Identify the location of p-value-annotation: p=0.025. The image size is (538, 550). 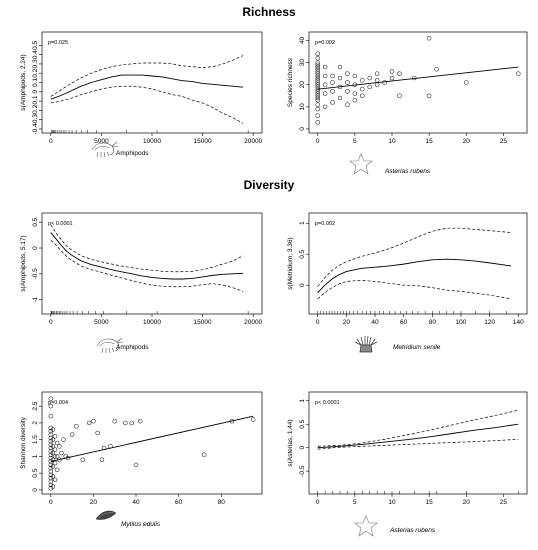
(58, 43).